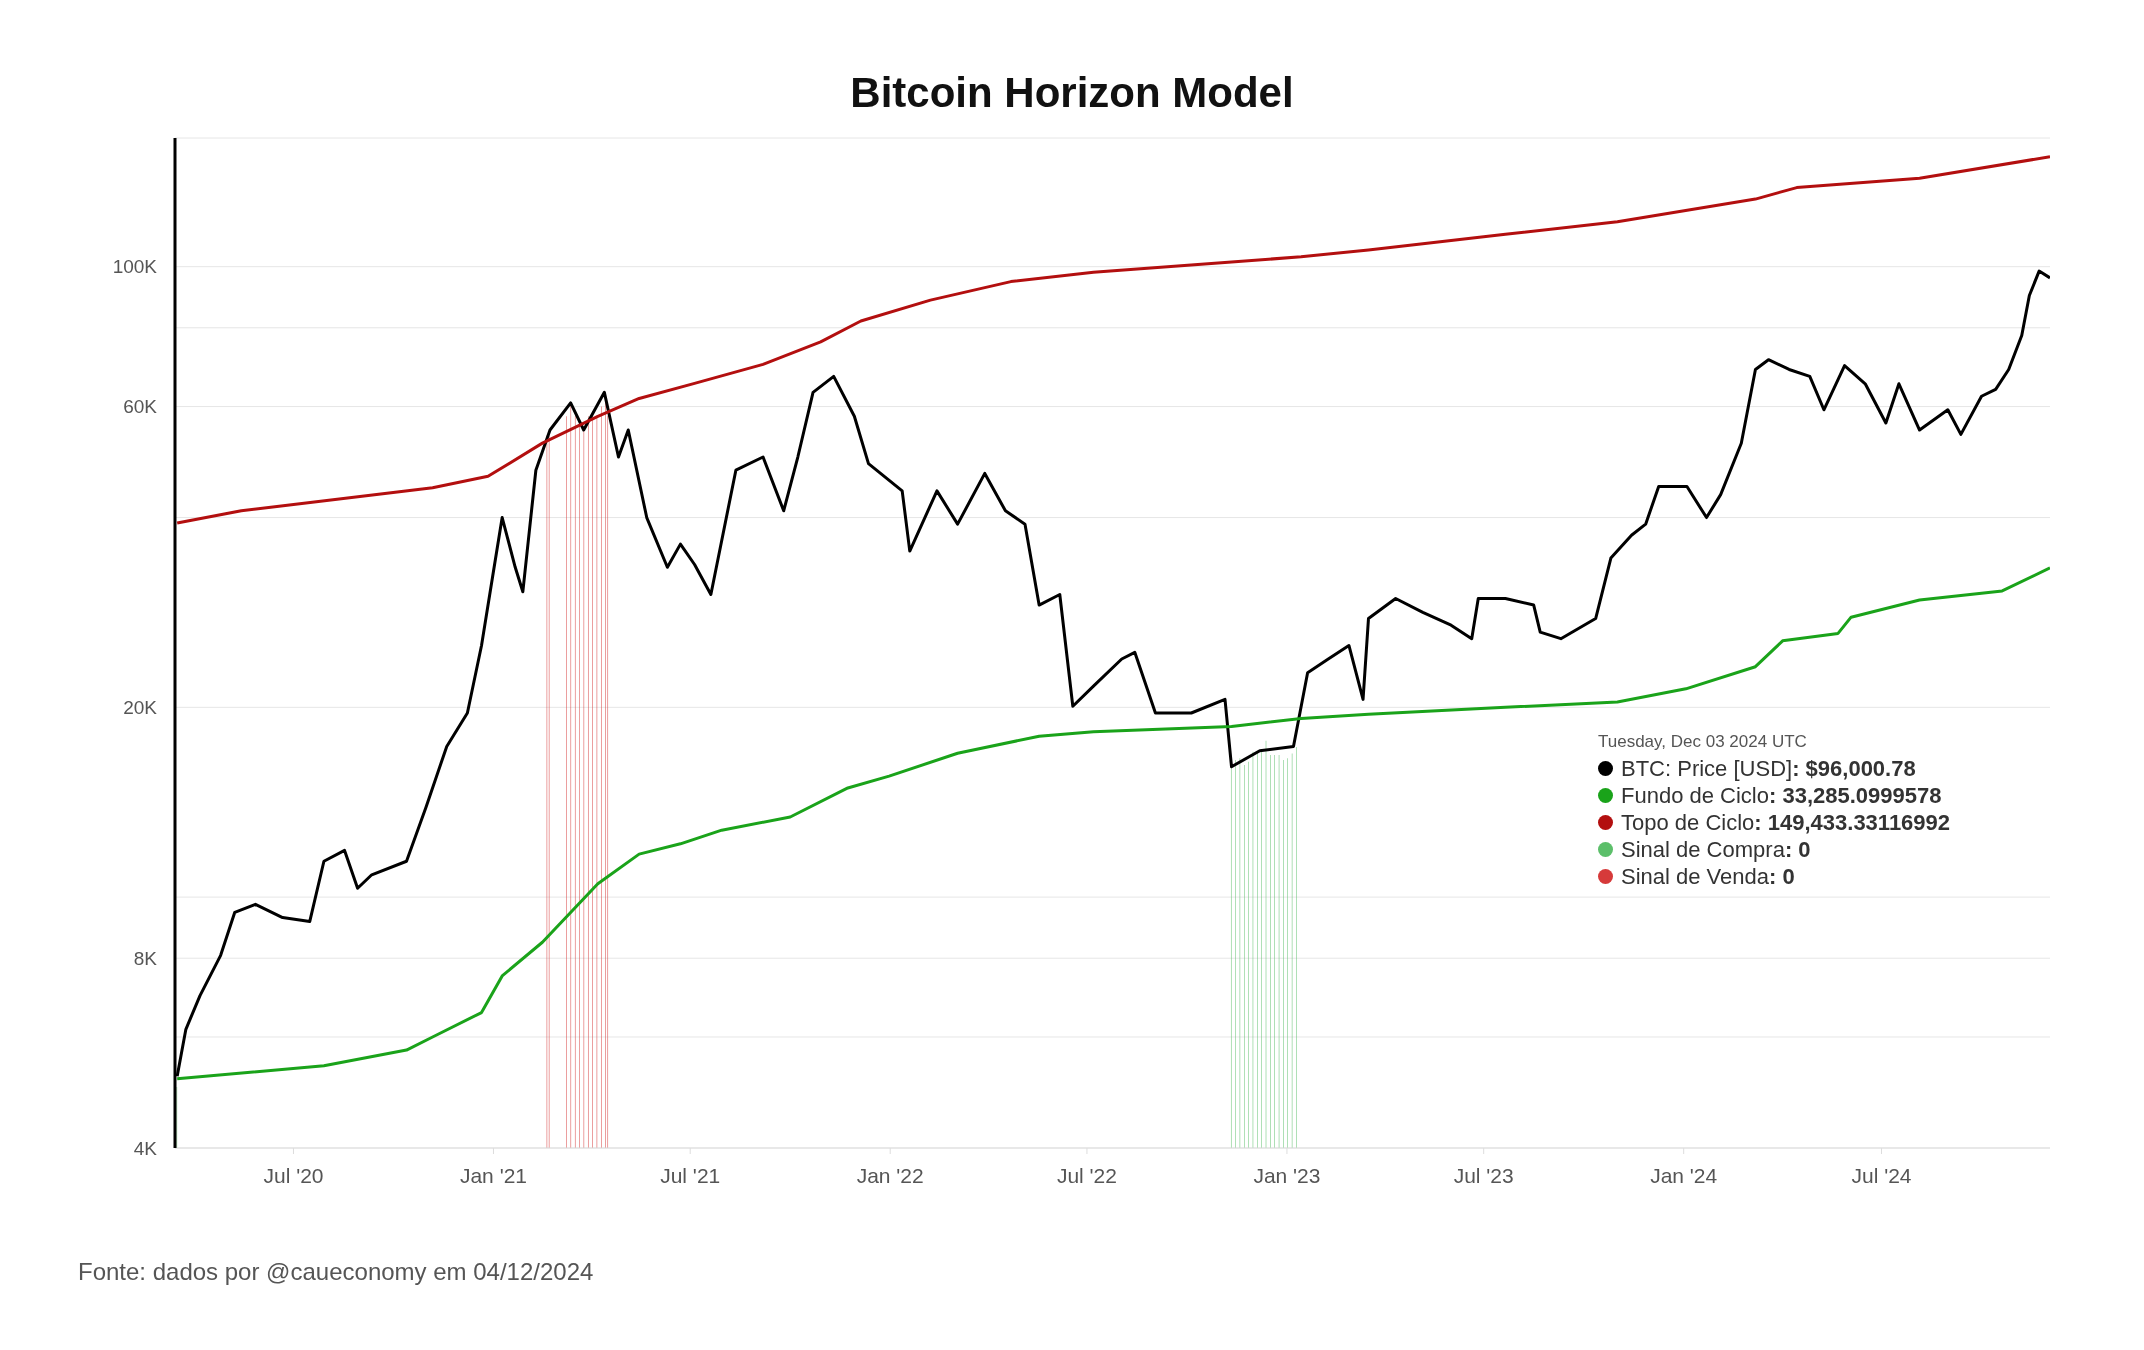 This screenshot has width=2144, height=1350. Describe the element at coordinates (293, 1175) in the screenshot. I see `x-tick-label: Jul '20` at that location.